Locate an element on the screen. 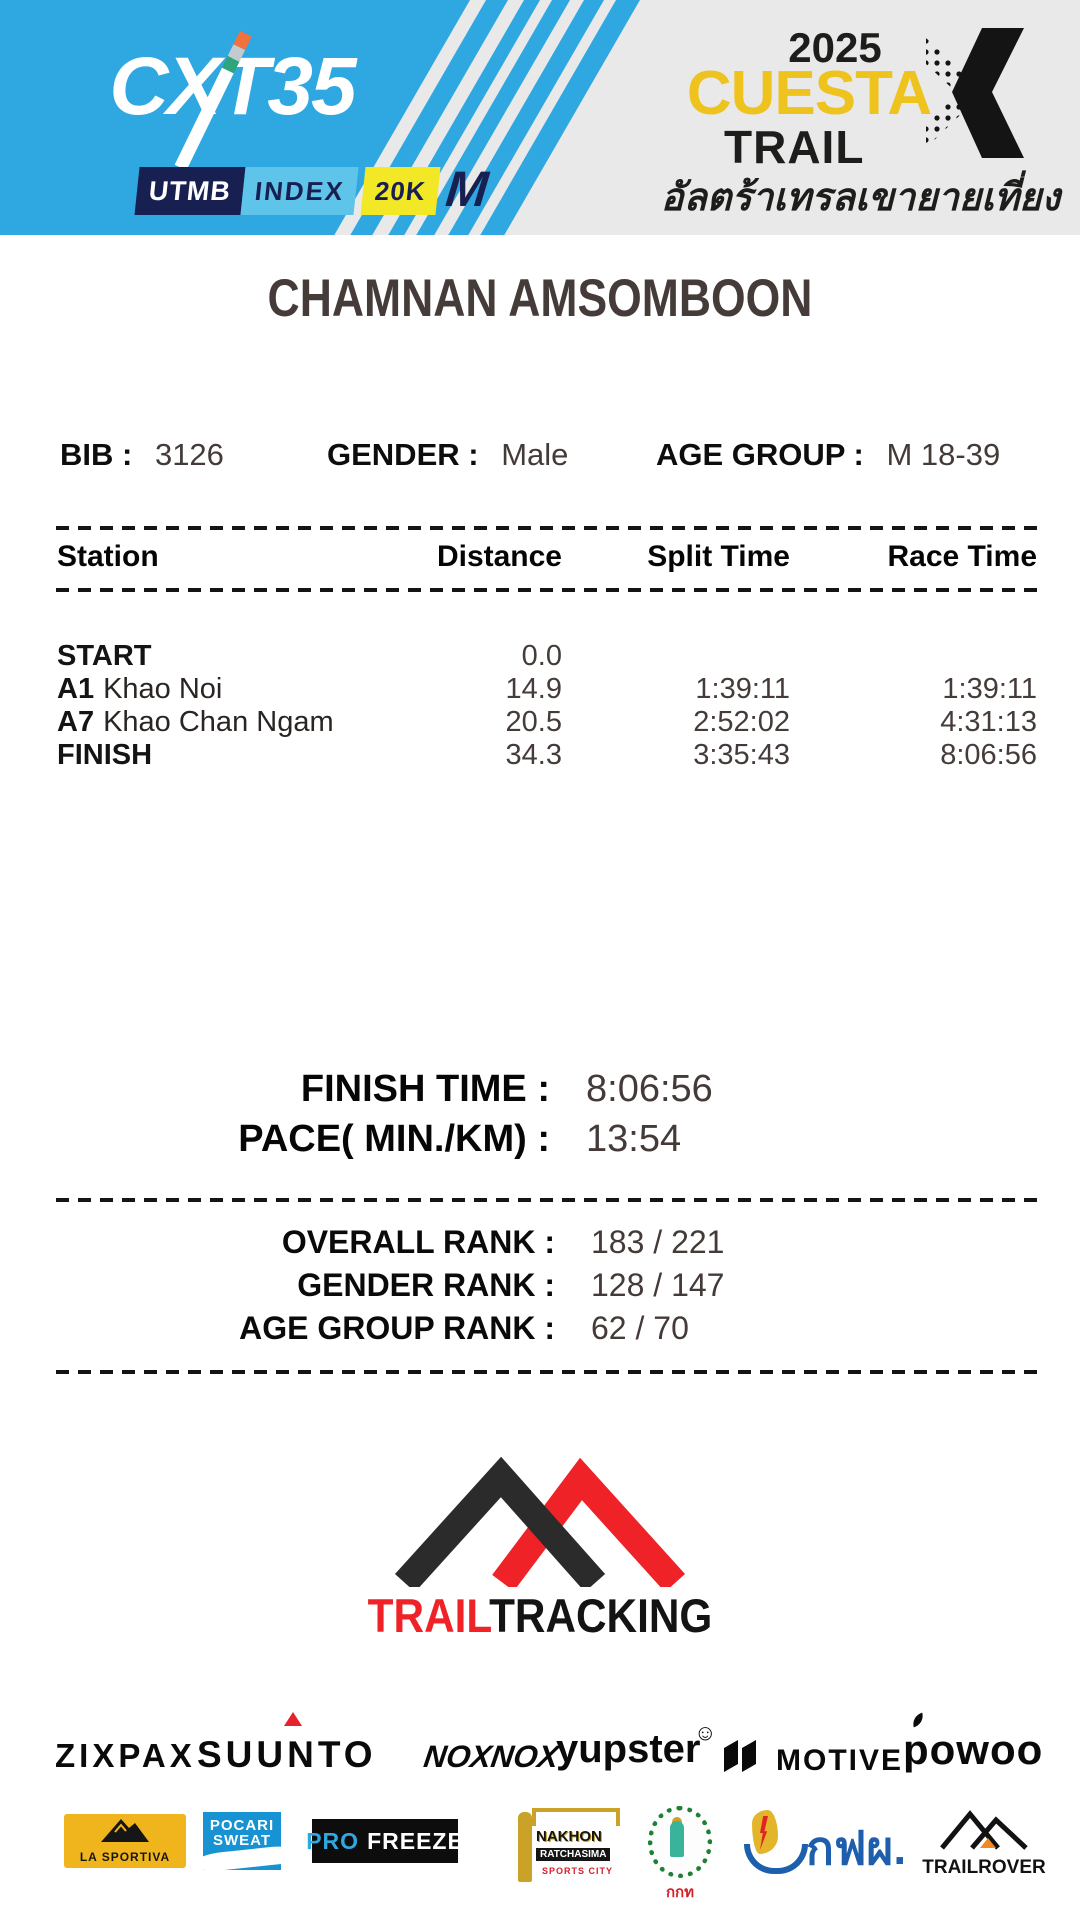 Image resolution: width=1080 pixels, height=1920 pixels. sponsor-nakhon-ratchasima-logo: NAKHON RATCHASIMA SPORTS CITY is located at coordinates (569, 1853).